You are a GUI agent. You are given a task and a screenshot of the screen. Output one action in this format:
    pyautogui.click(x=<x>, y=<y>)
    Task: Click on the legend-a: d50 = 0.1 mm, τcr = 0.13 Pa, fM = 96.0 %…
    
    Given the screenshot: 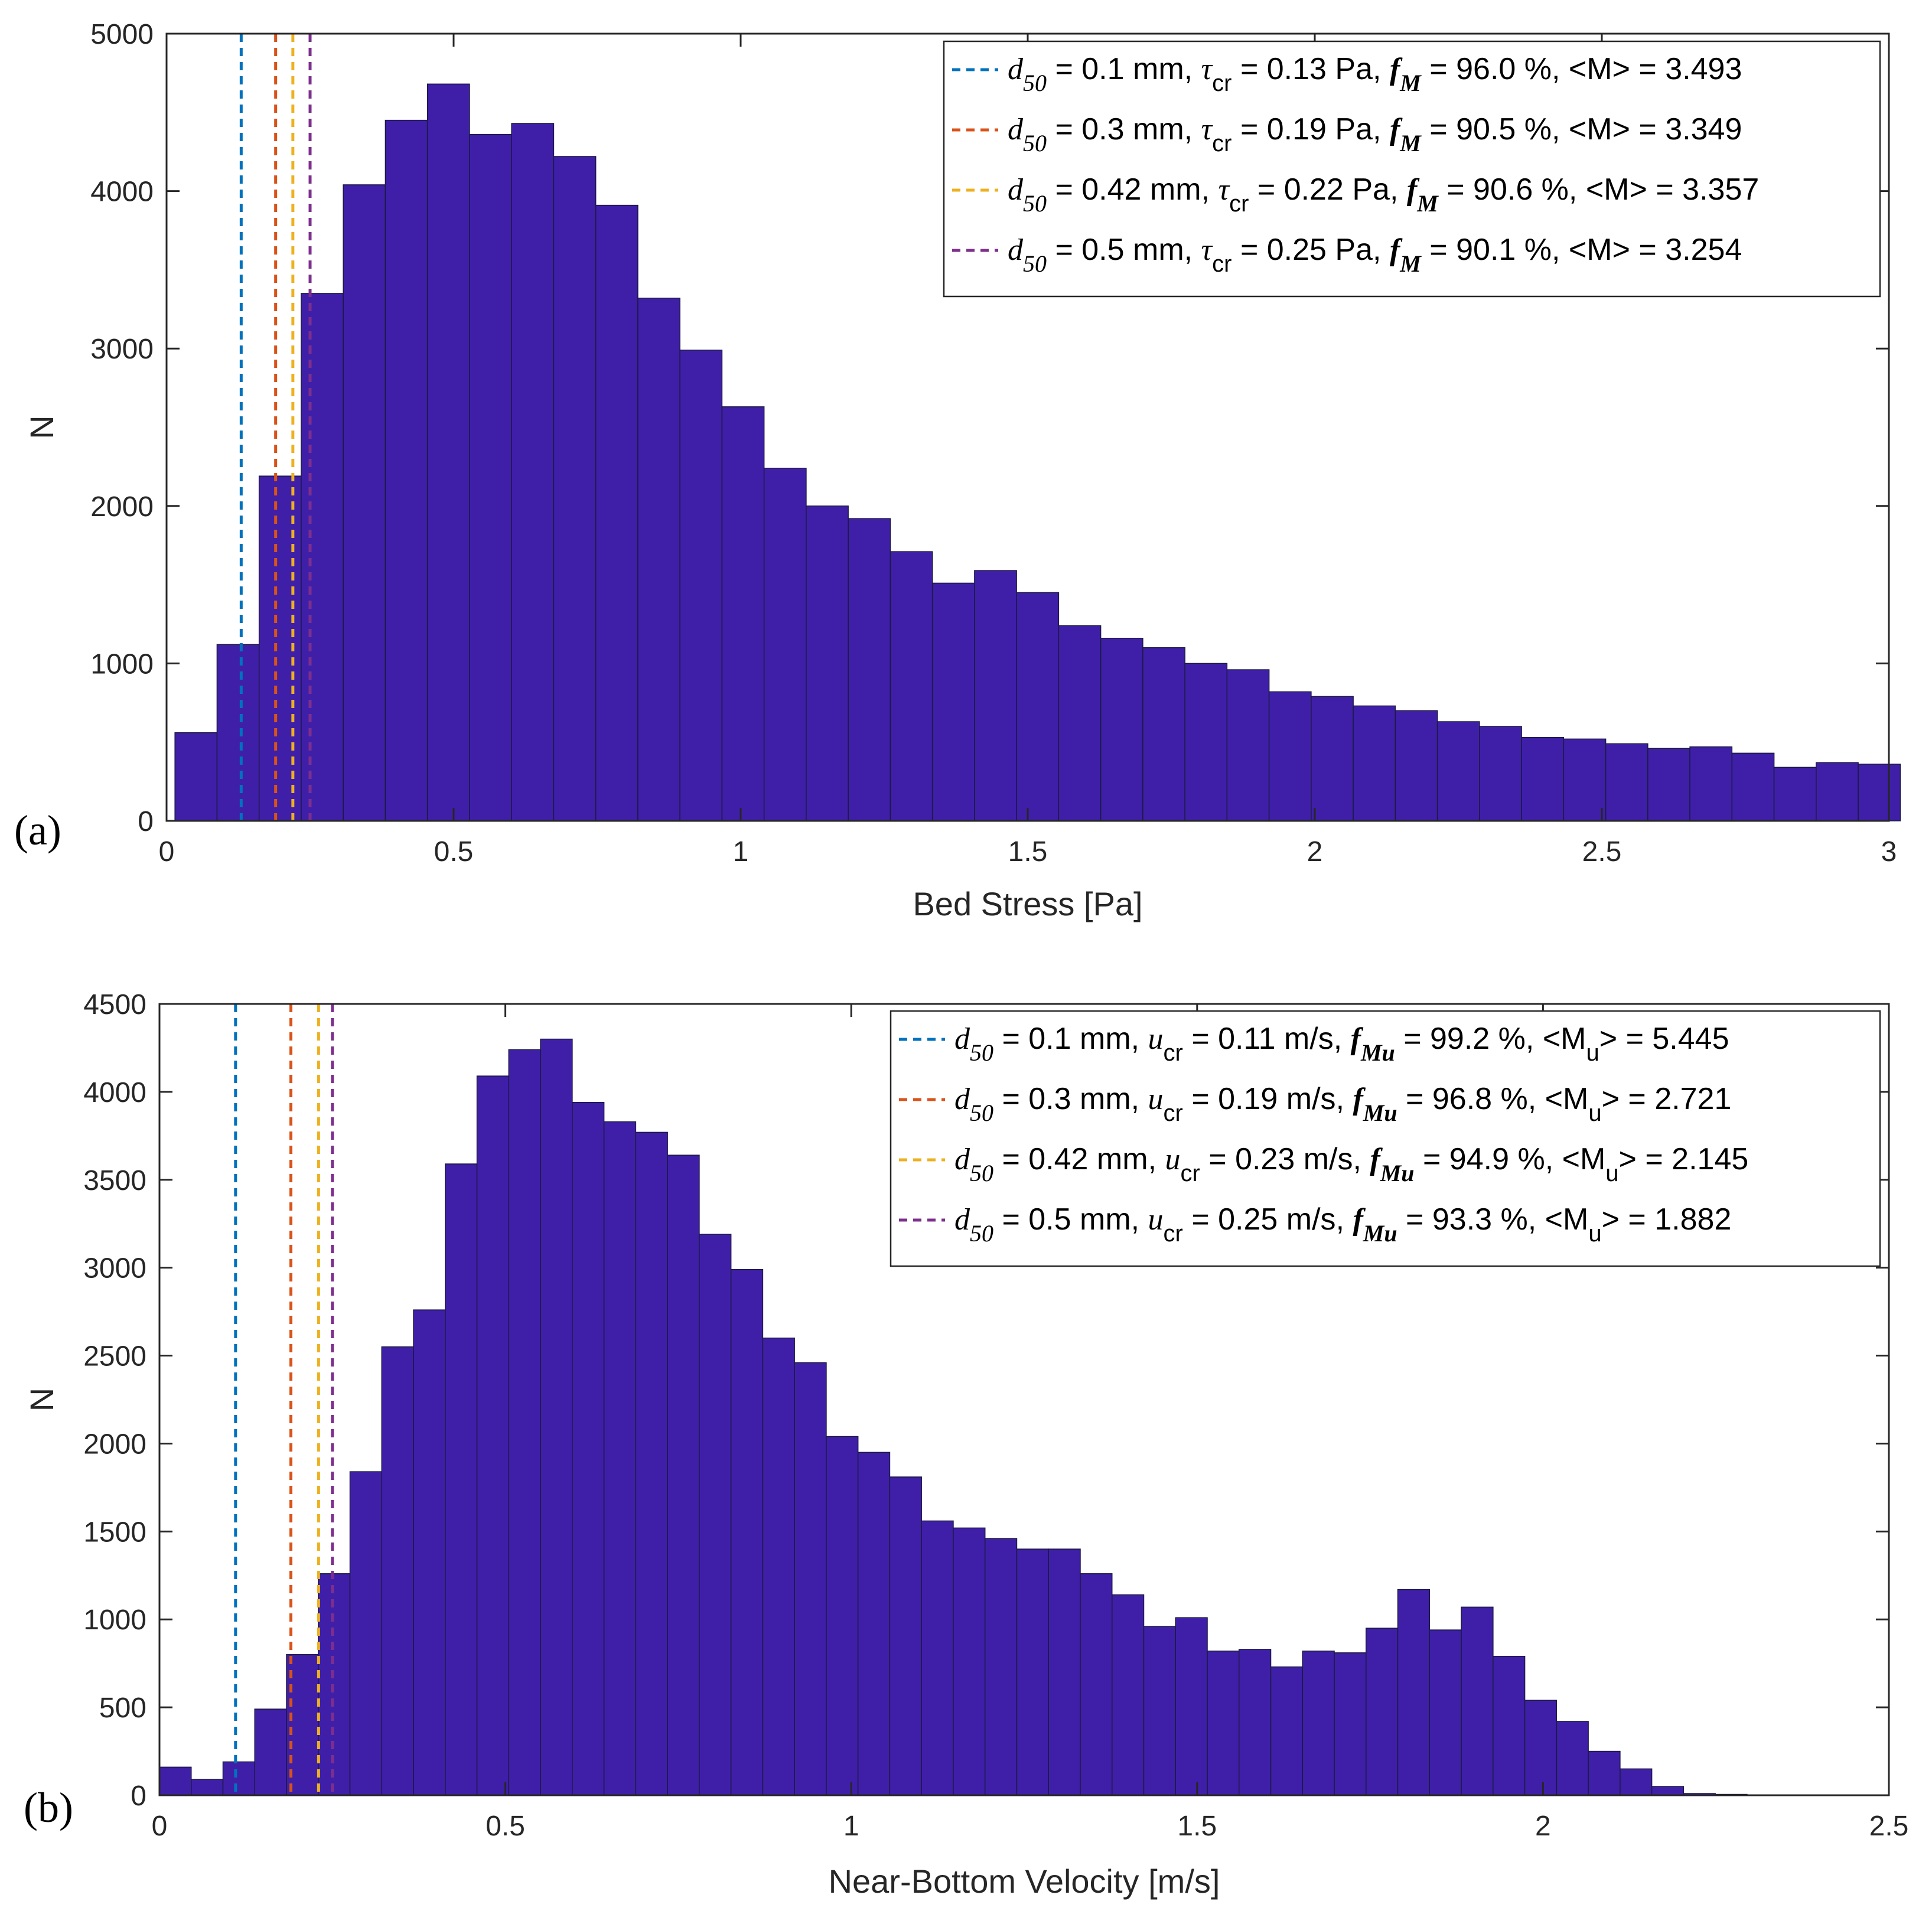 What is the action you would take?
    pyautogui.click(x=1412, y=169)
    